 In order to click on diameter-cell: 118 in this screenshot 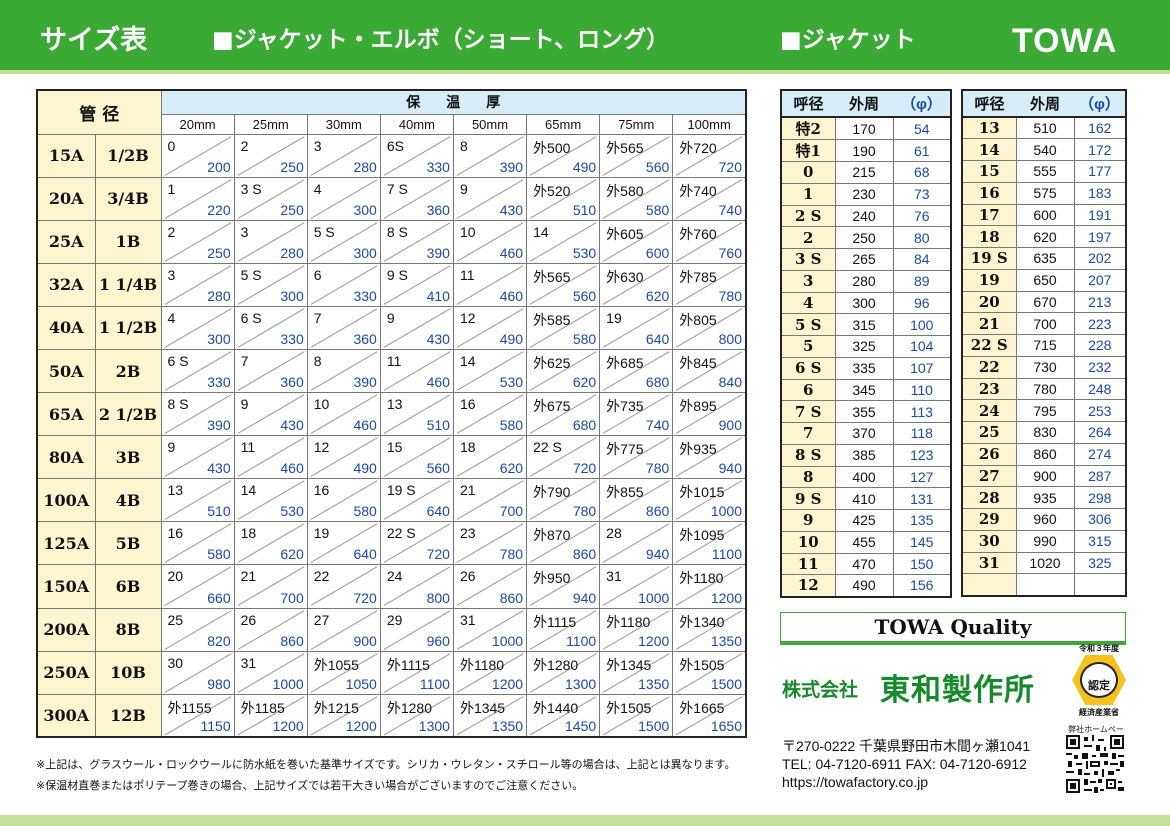, I will do `click(922, 433)`.